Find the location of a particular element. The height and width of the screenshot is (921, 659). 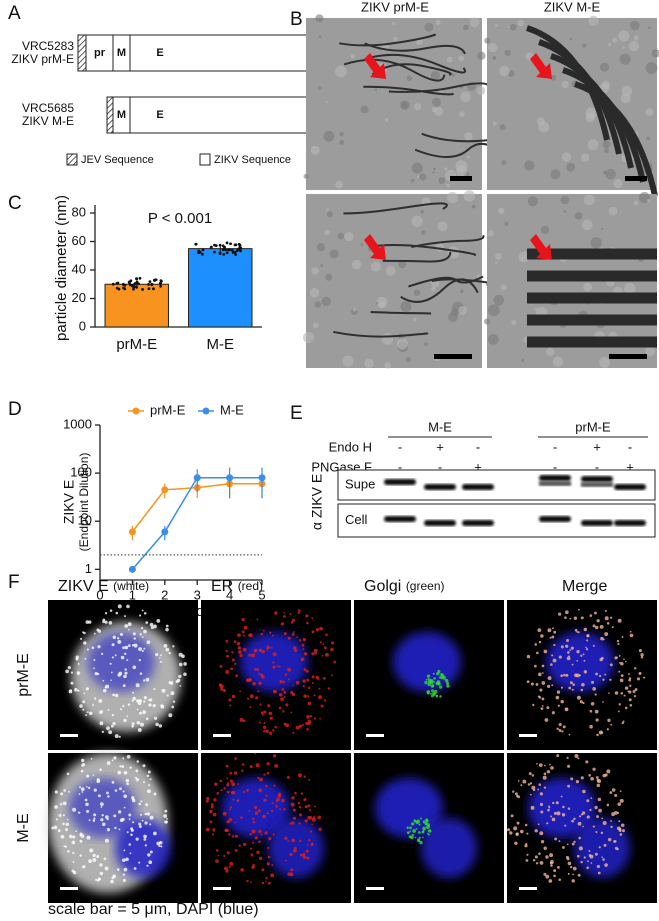

nucleus is located at coordinates (143, 848).